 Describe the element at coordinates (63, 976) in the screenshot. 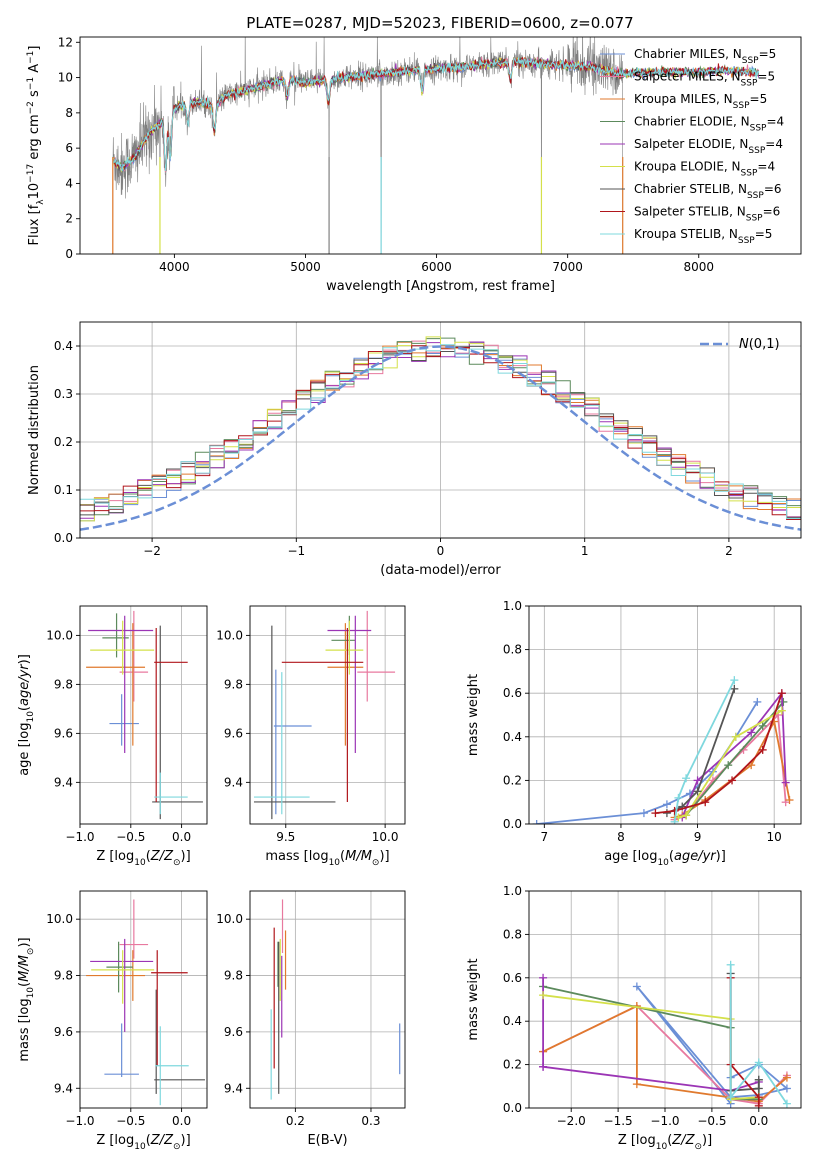

I see `y-tick-label: 9.8` at that location.